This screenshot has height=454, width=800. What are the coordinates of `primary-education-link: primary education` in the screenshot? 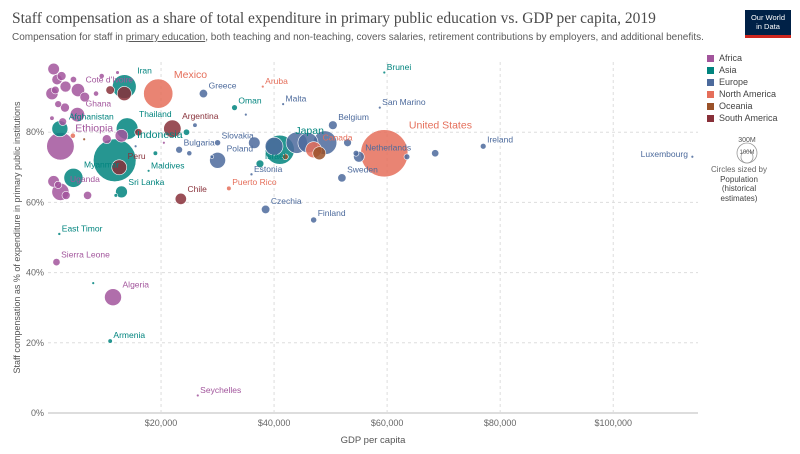 It's located at (165, 37).